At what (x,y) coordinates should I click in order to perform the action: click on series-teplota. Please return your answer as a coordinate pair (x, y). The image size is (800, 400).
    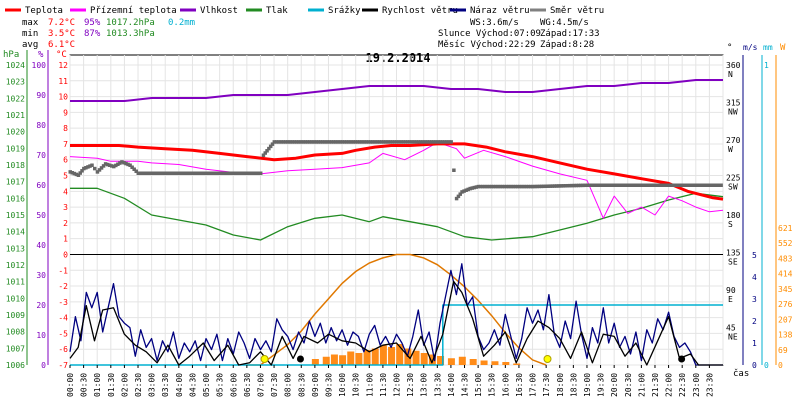
    Looking at the image, I should click on (397, 171).